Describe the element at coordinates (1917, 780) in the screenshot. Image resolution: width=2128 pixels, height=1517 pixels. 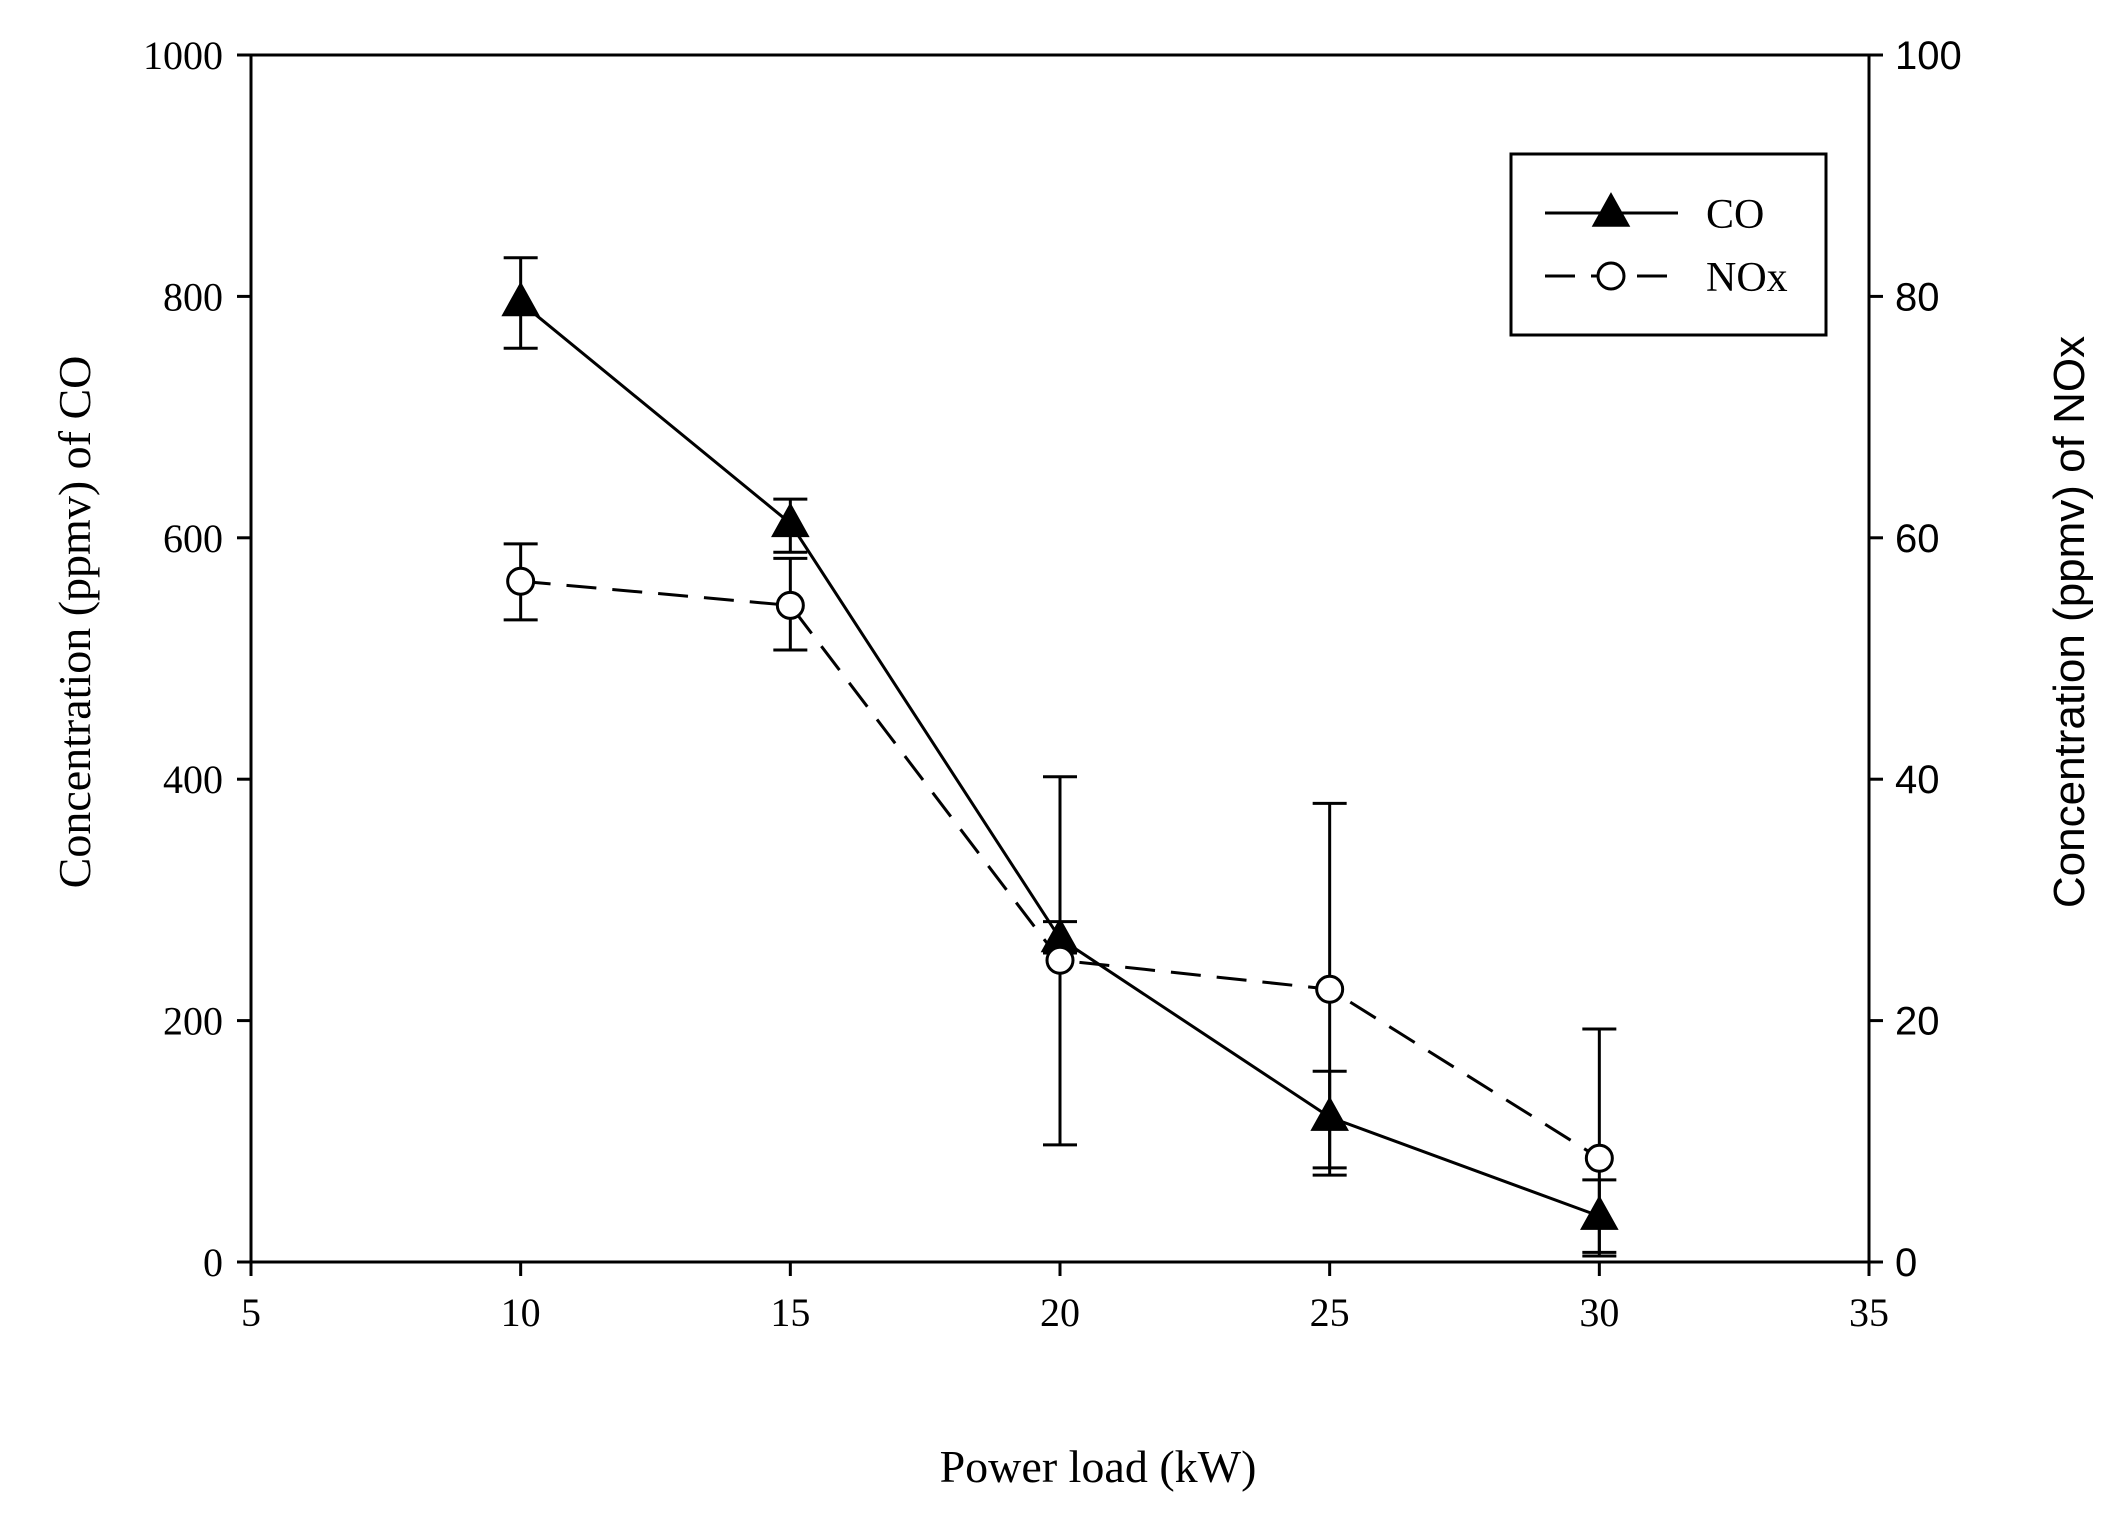
I see `y-right-tick-label: 40` at that location.